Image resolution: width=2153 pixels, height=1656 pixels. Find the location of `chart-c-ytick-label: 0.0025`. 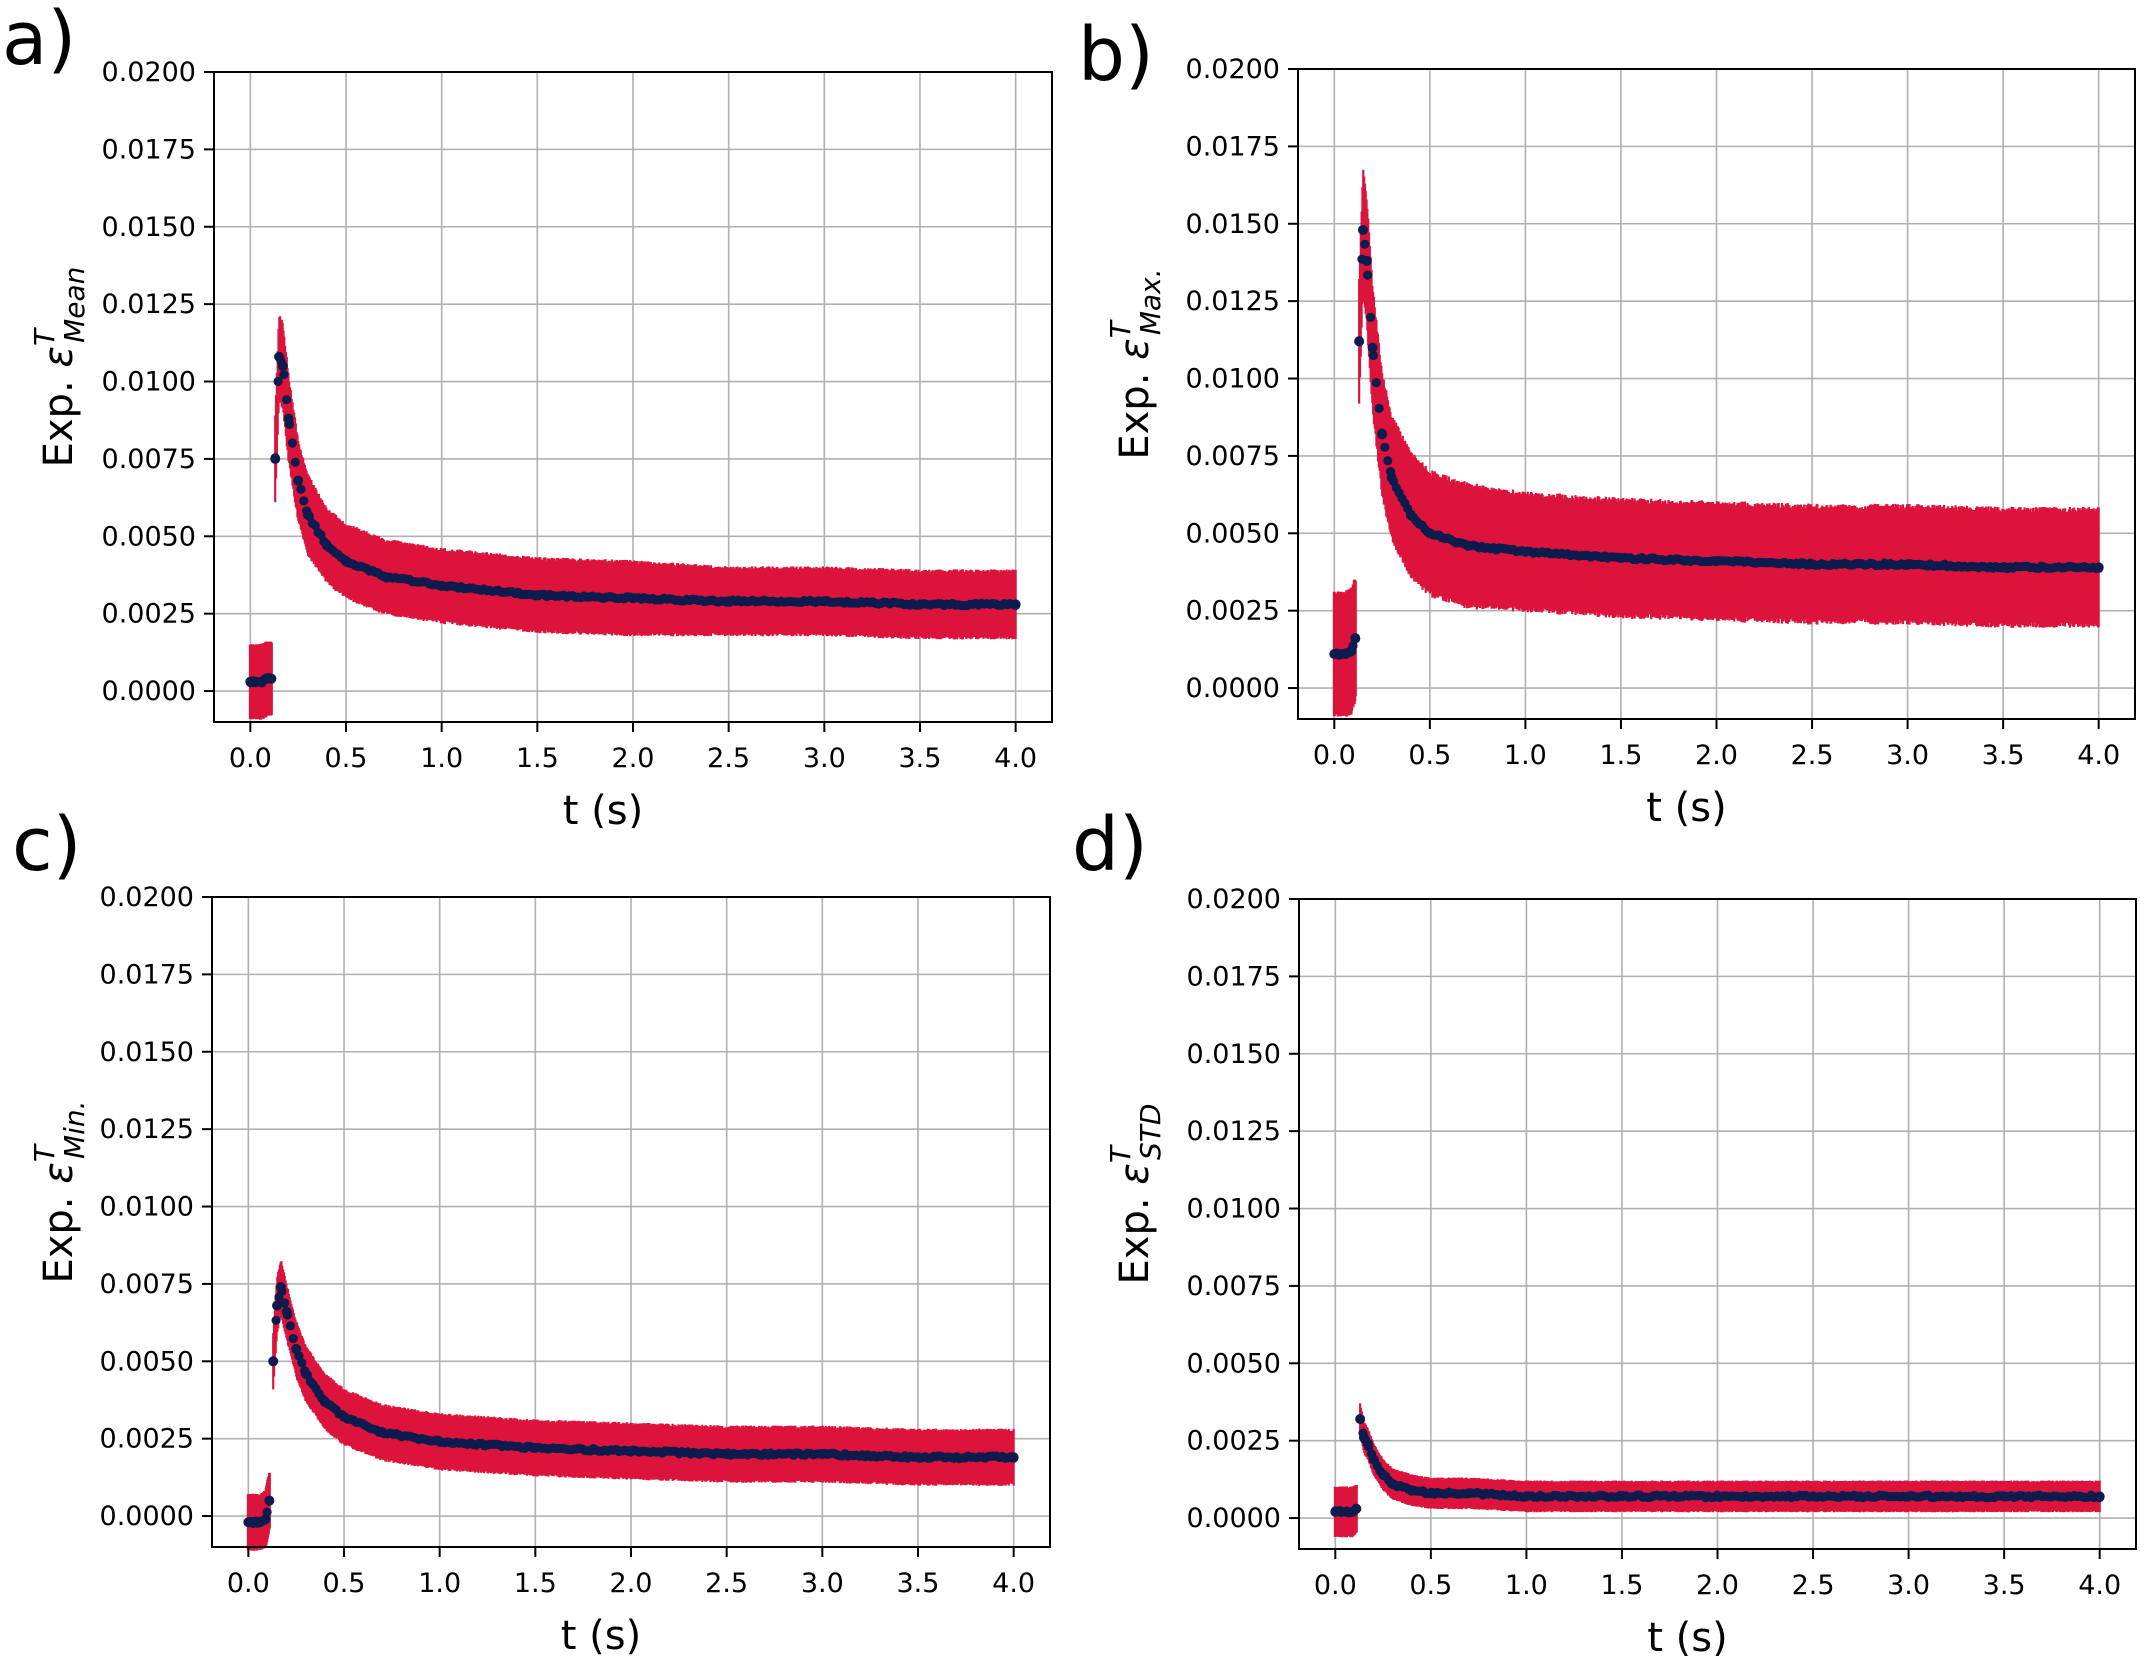

chart-c-ytick-label: 0.0025 is located at coordinates (147, 1439).